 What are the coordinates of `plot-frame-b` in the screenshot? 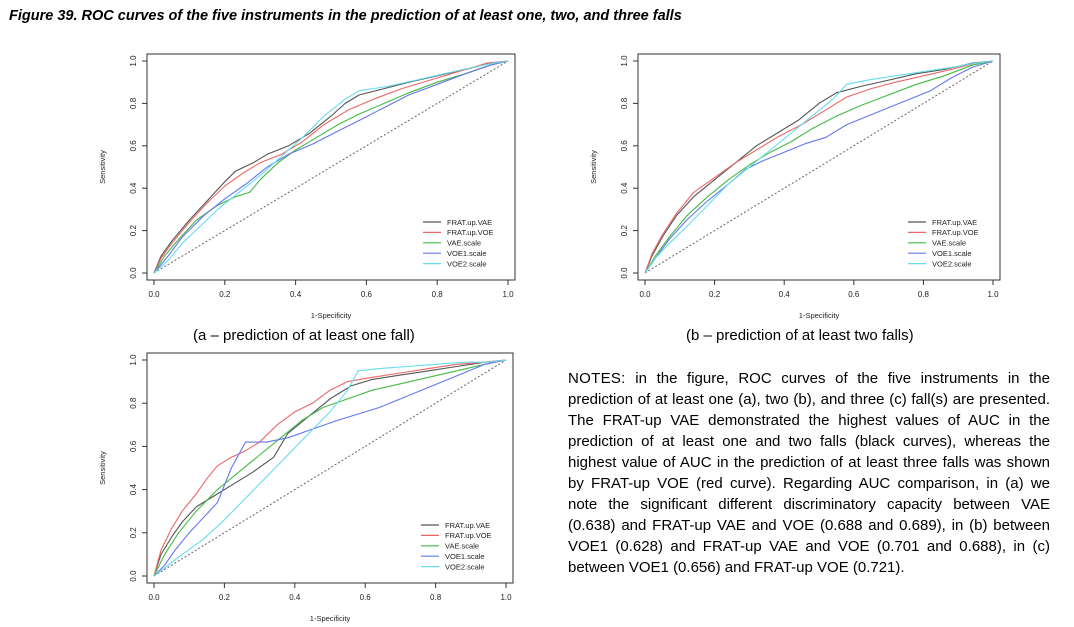 It's located at (819, 167).